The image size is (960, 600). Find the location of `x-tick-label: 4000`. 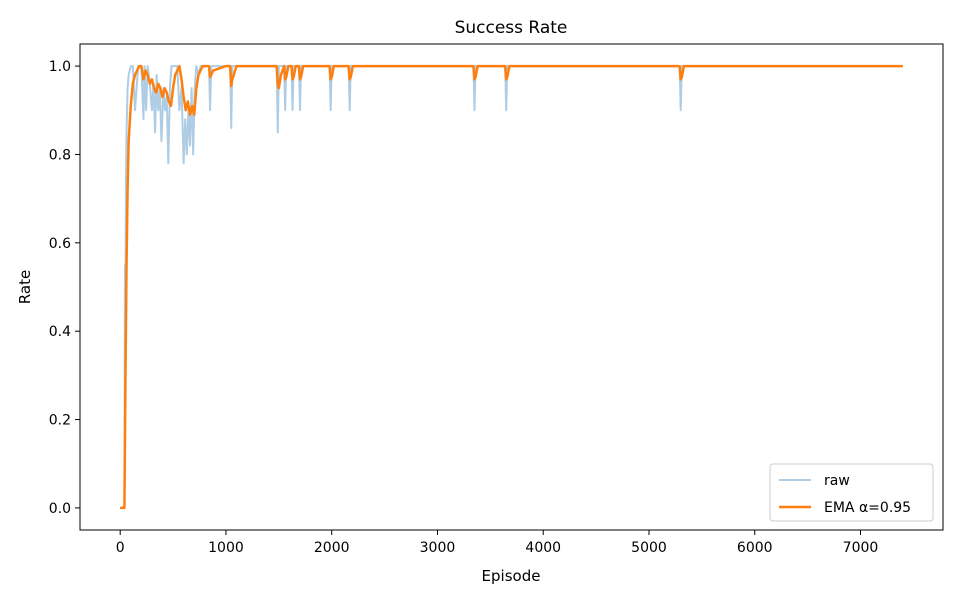

x-tick-label: 4000 is located at coordinates (543, 548).